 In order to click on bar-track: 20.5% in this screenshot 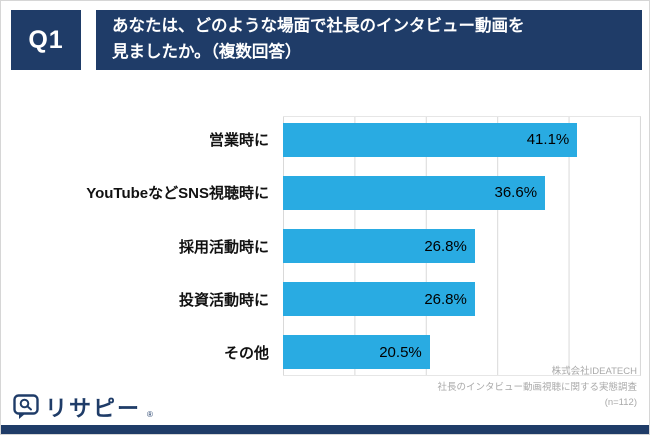, I will do `click(462, 352)`.